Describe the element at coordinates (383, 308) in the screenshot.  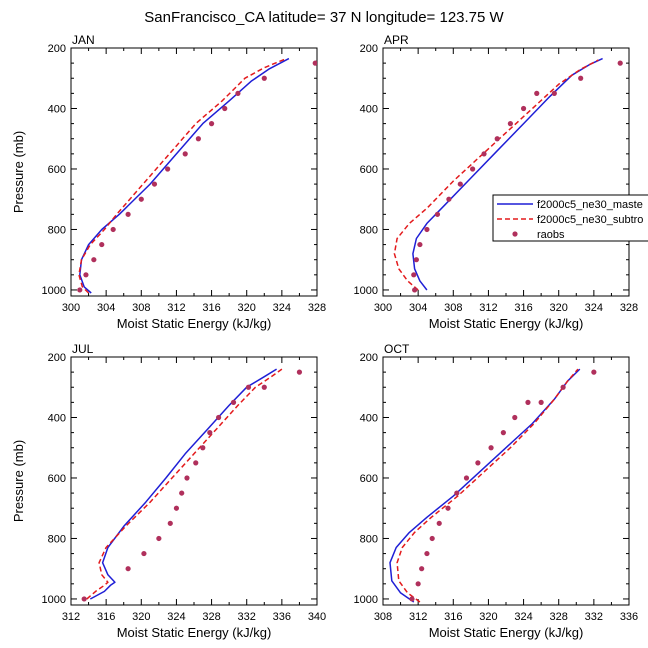
I see `x-tick-label-apr: 300` at that location.